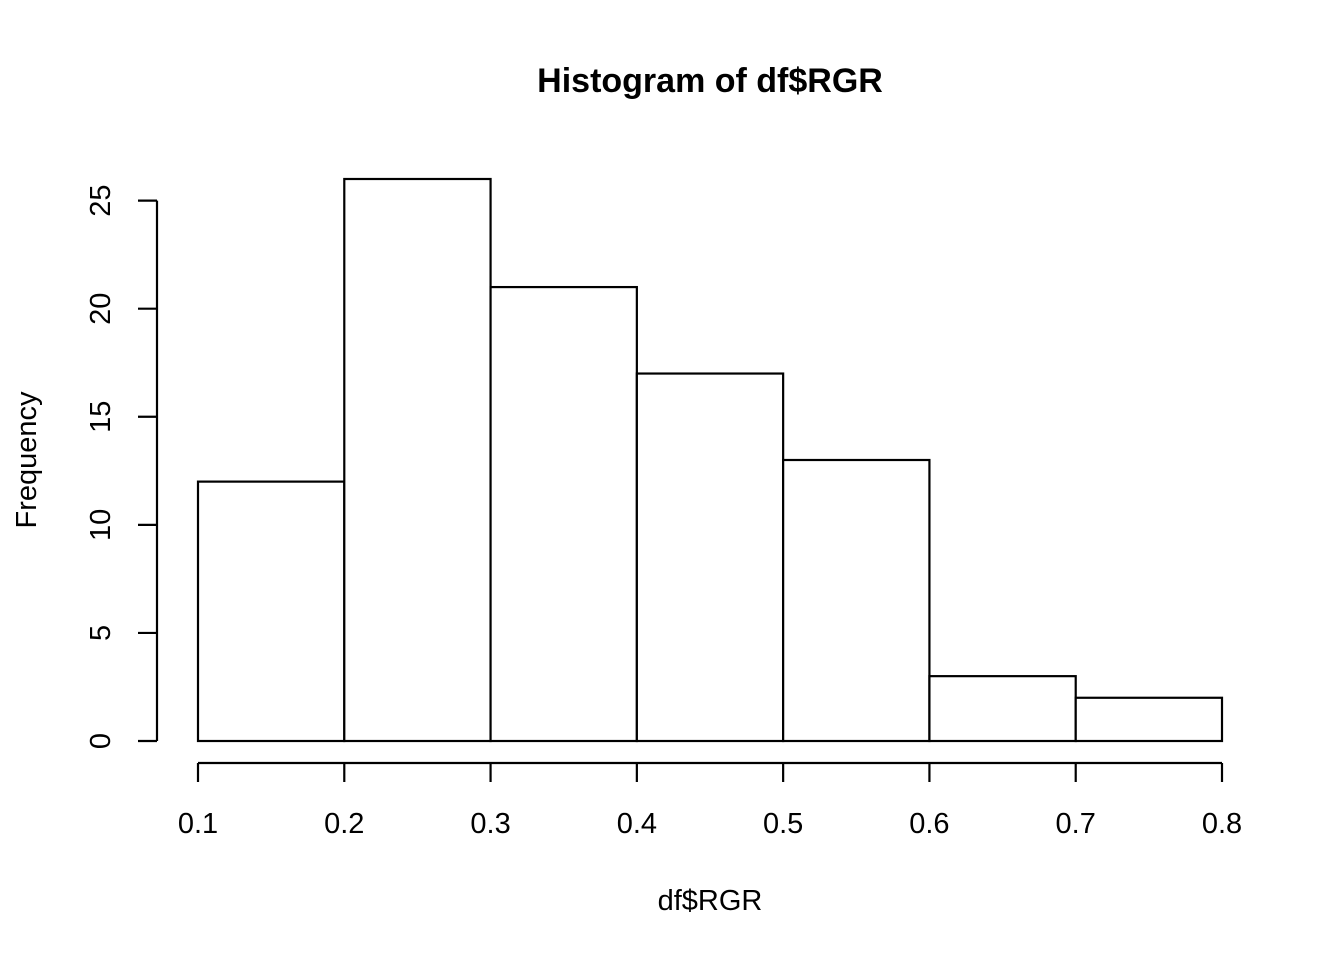  What do you see at coordinates (27, 460) in the screenshot?
I see `y-axis-label: Frequency` at bounding box center [27, 460].